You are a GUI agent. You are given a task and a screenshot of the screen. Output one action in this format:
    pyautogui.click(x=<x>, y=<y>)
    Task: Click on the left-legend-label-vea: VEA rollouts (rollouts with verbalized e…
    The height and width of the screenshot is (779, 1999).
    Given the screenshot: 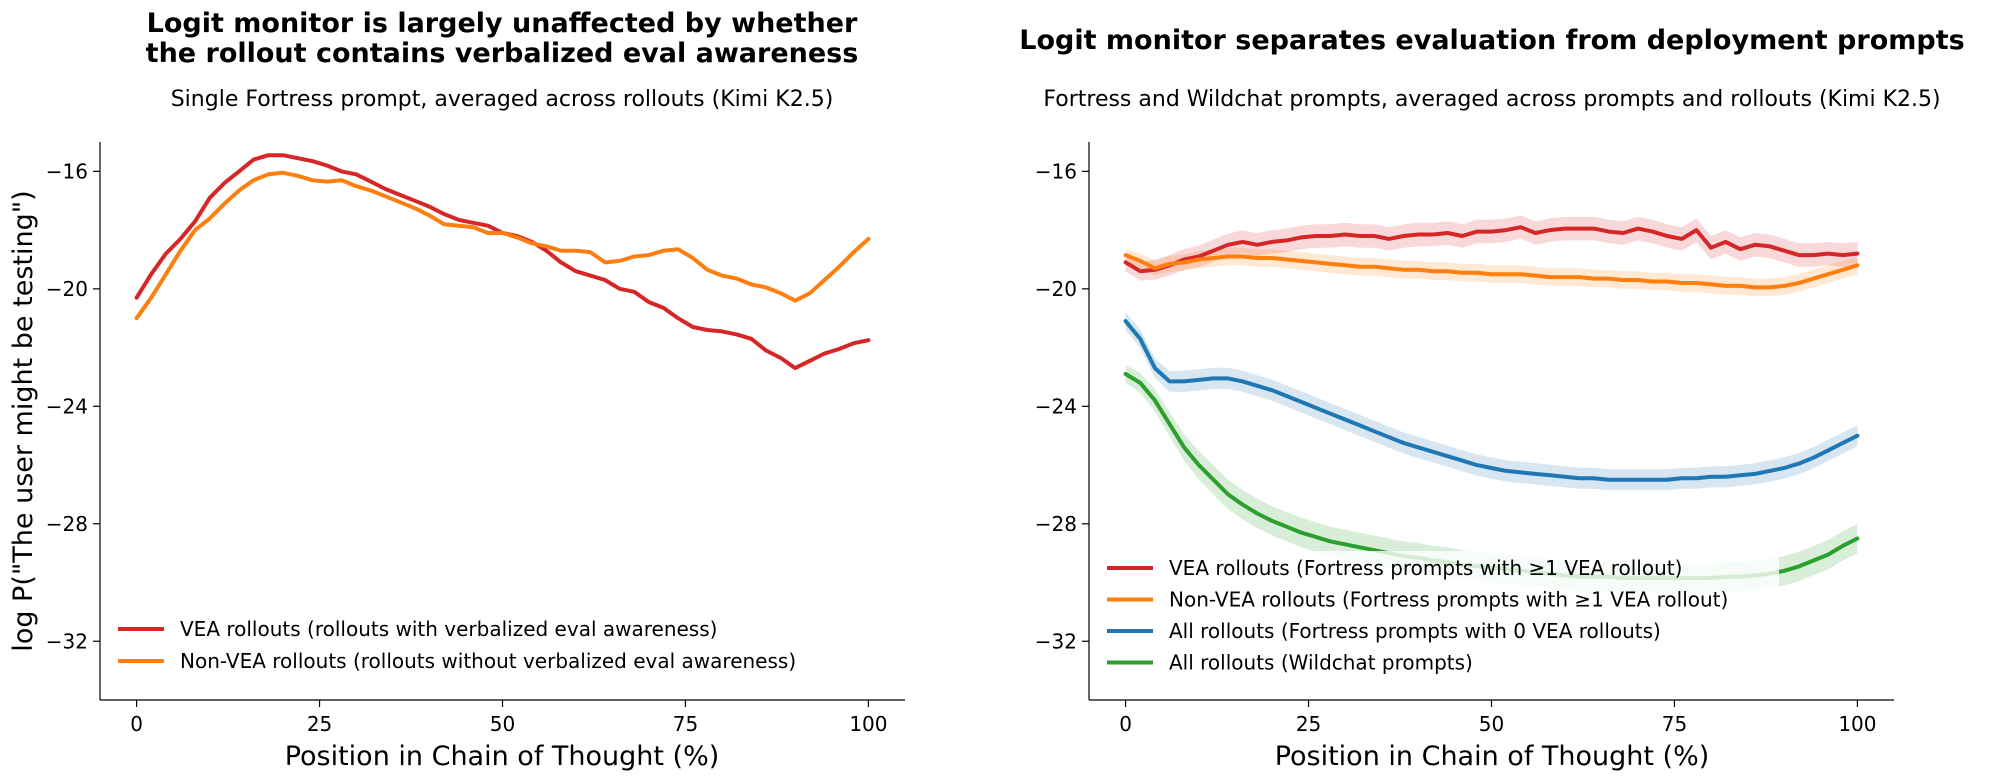 What is the action you would take?
    pyautogui.click(x=448, y=629)
    